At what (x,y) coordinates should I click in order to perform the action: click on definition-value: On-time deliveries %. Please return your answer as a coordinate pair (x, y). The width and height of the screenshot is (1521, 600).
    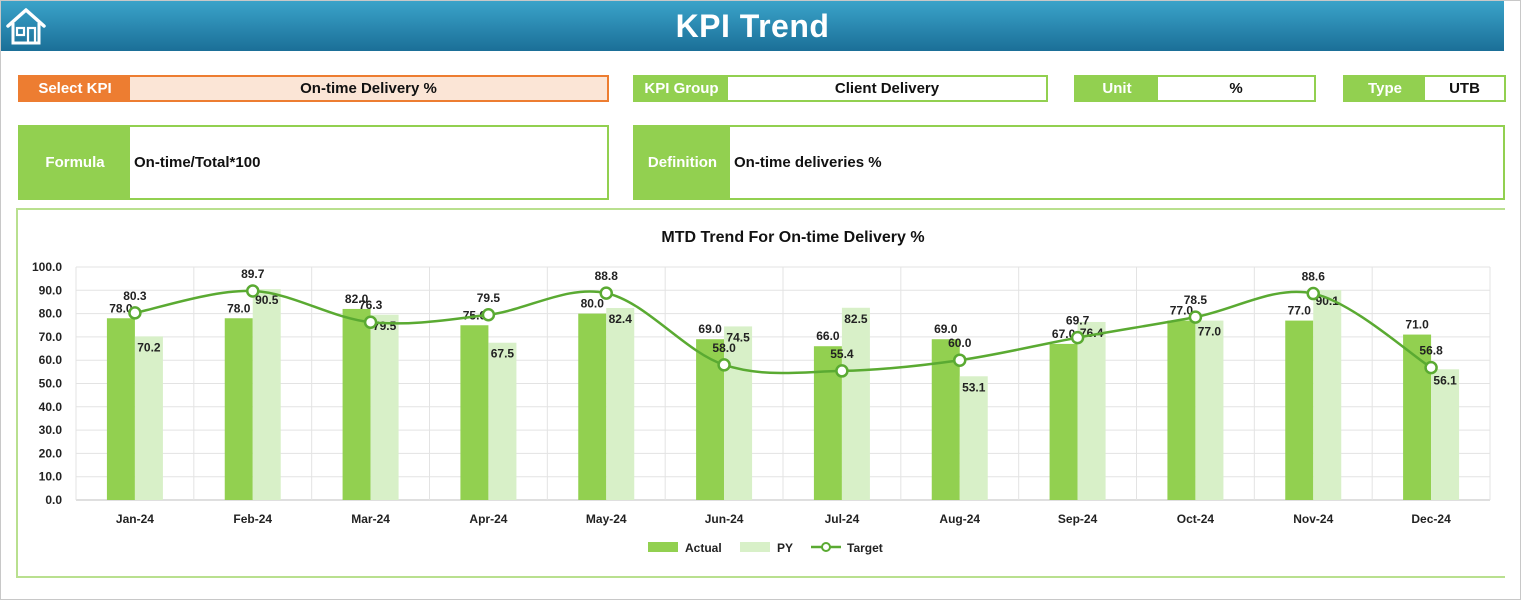
    Looking at the image, I should click on (808, 162).